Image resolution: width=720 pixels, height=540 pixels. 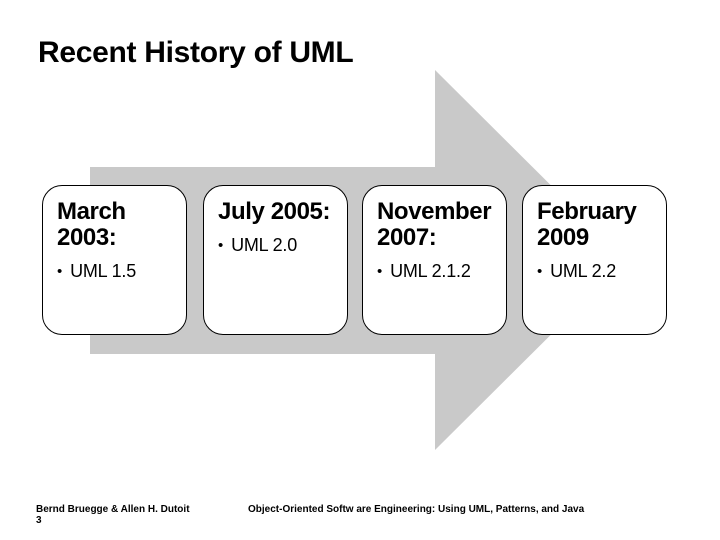 What do you see at coordinates (103, 270) in the screenshot?
I see `milestone-version: UML 1.5` at bounding box center [103, 270].